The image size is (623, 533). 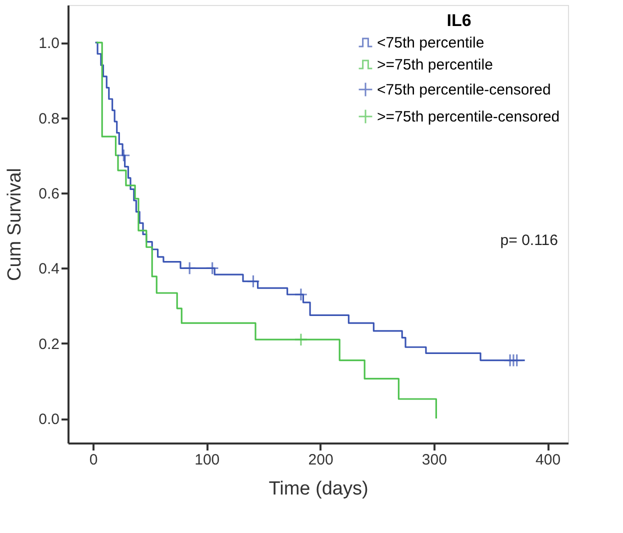 I want to click on y-tick-label: 1.0, so click(x=49, y=43).